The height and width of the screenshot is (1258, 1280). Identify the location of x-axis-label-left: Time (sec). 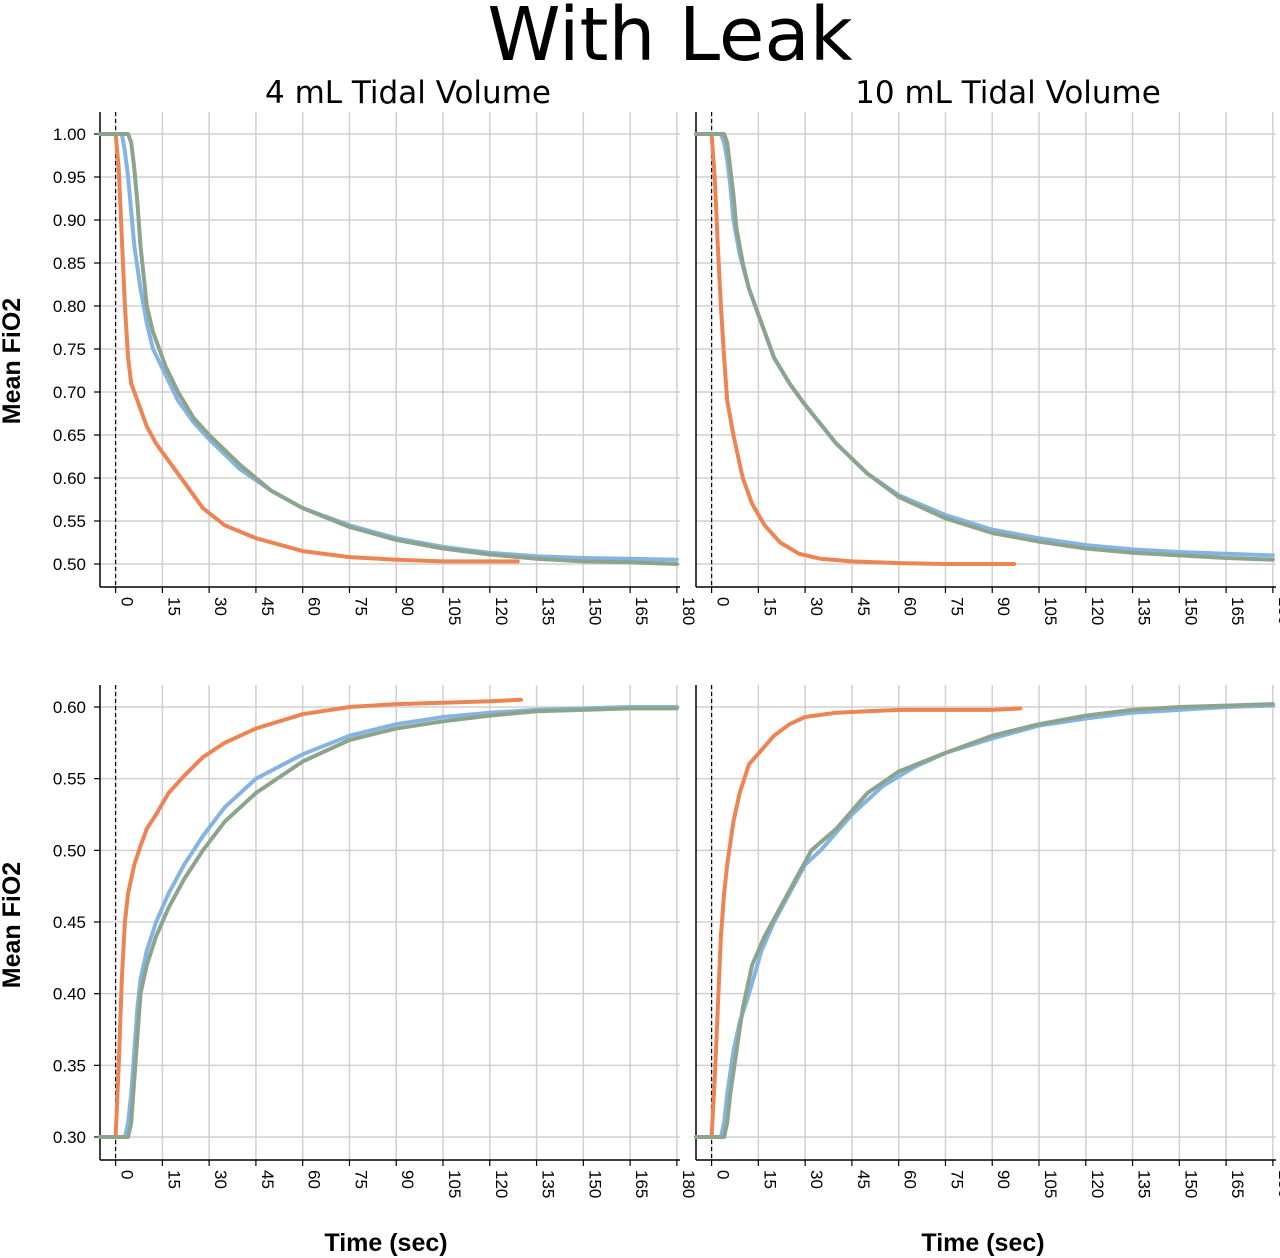
(385, 1243).